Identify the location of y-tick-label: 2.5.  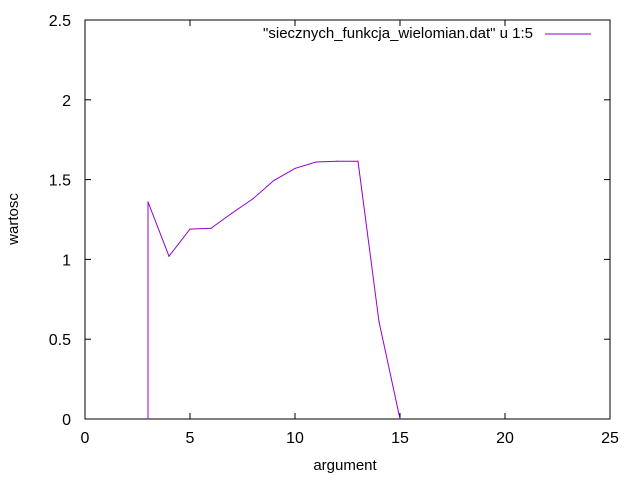
(60, 21).